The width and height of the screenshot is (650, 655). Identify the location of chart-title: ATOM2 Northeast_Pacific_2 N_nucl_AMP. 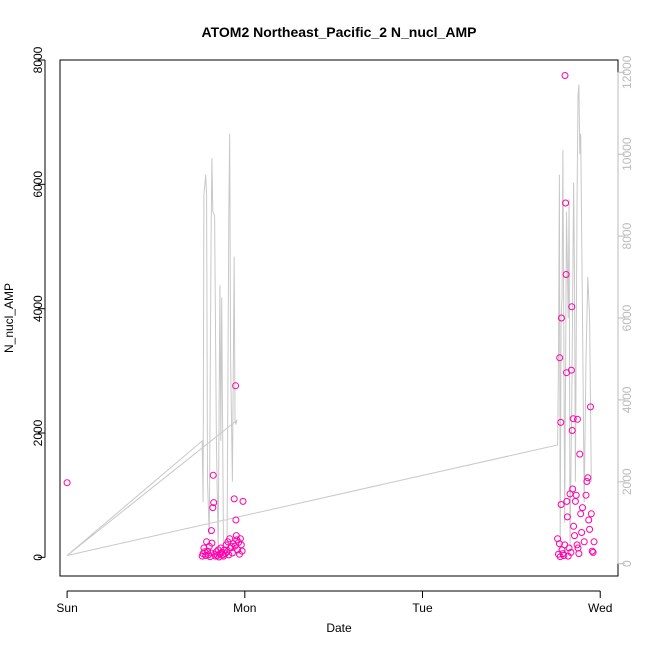
(339, 32).